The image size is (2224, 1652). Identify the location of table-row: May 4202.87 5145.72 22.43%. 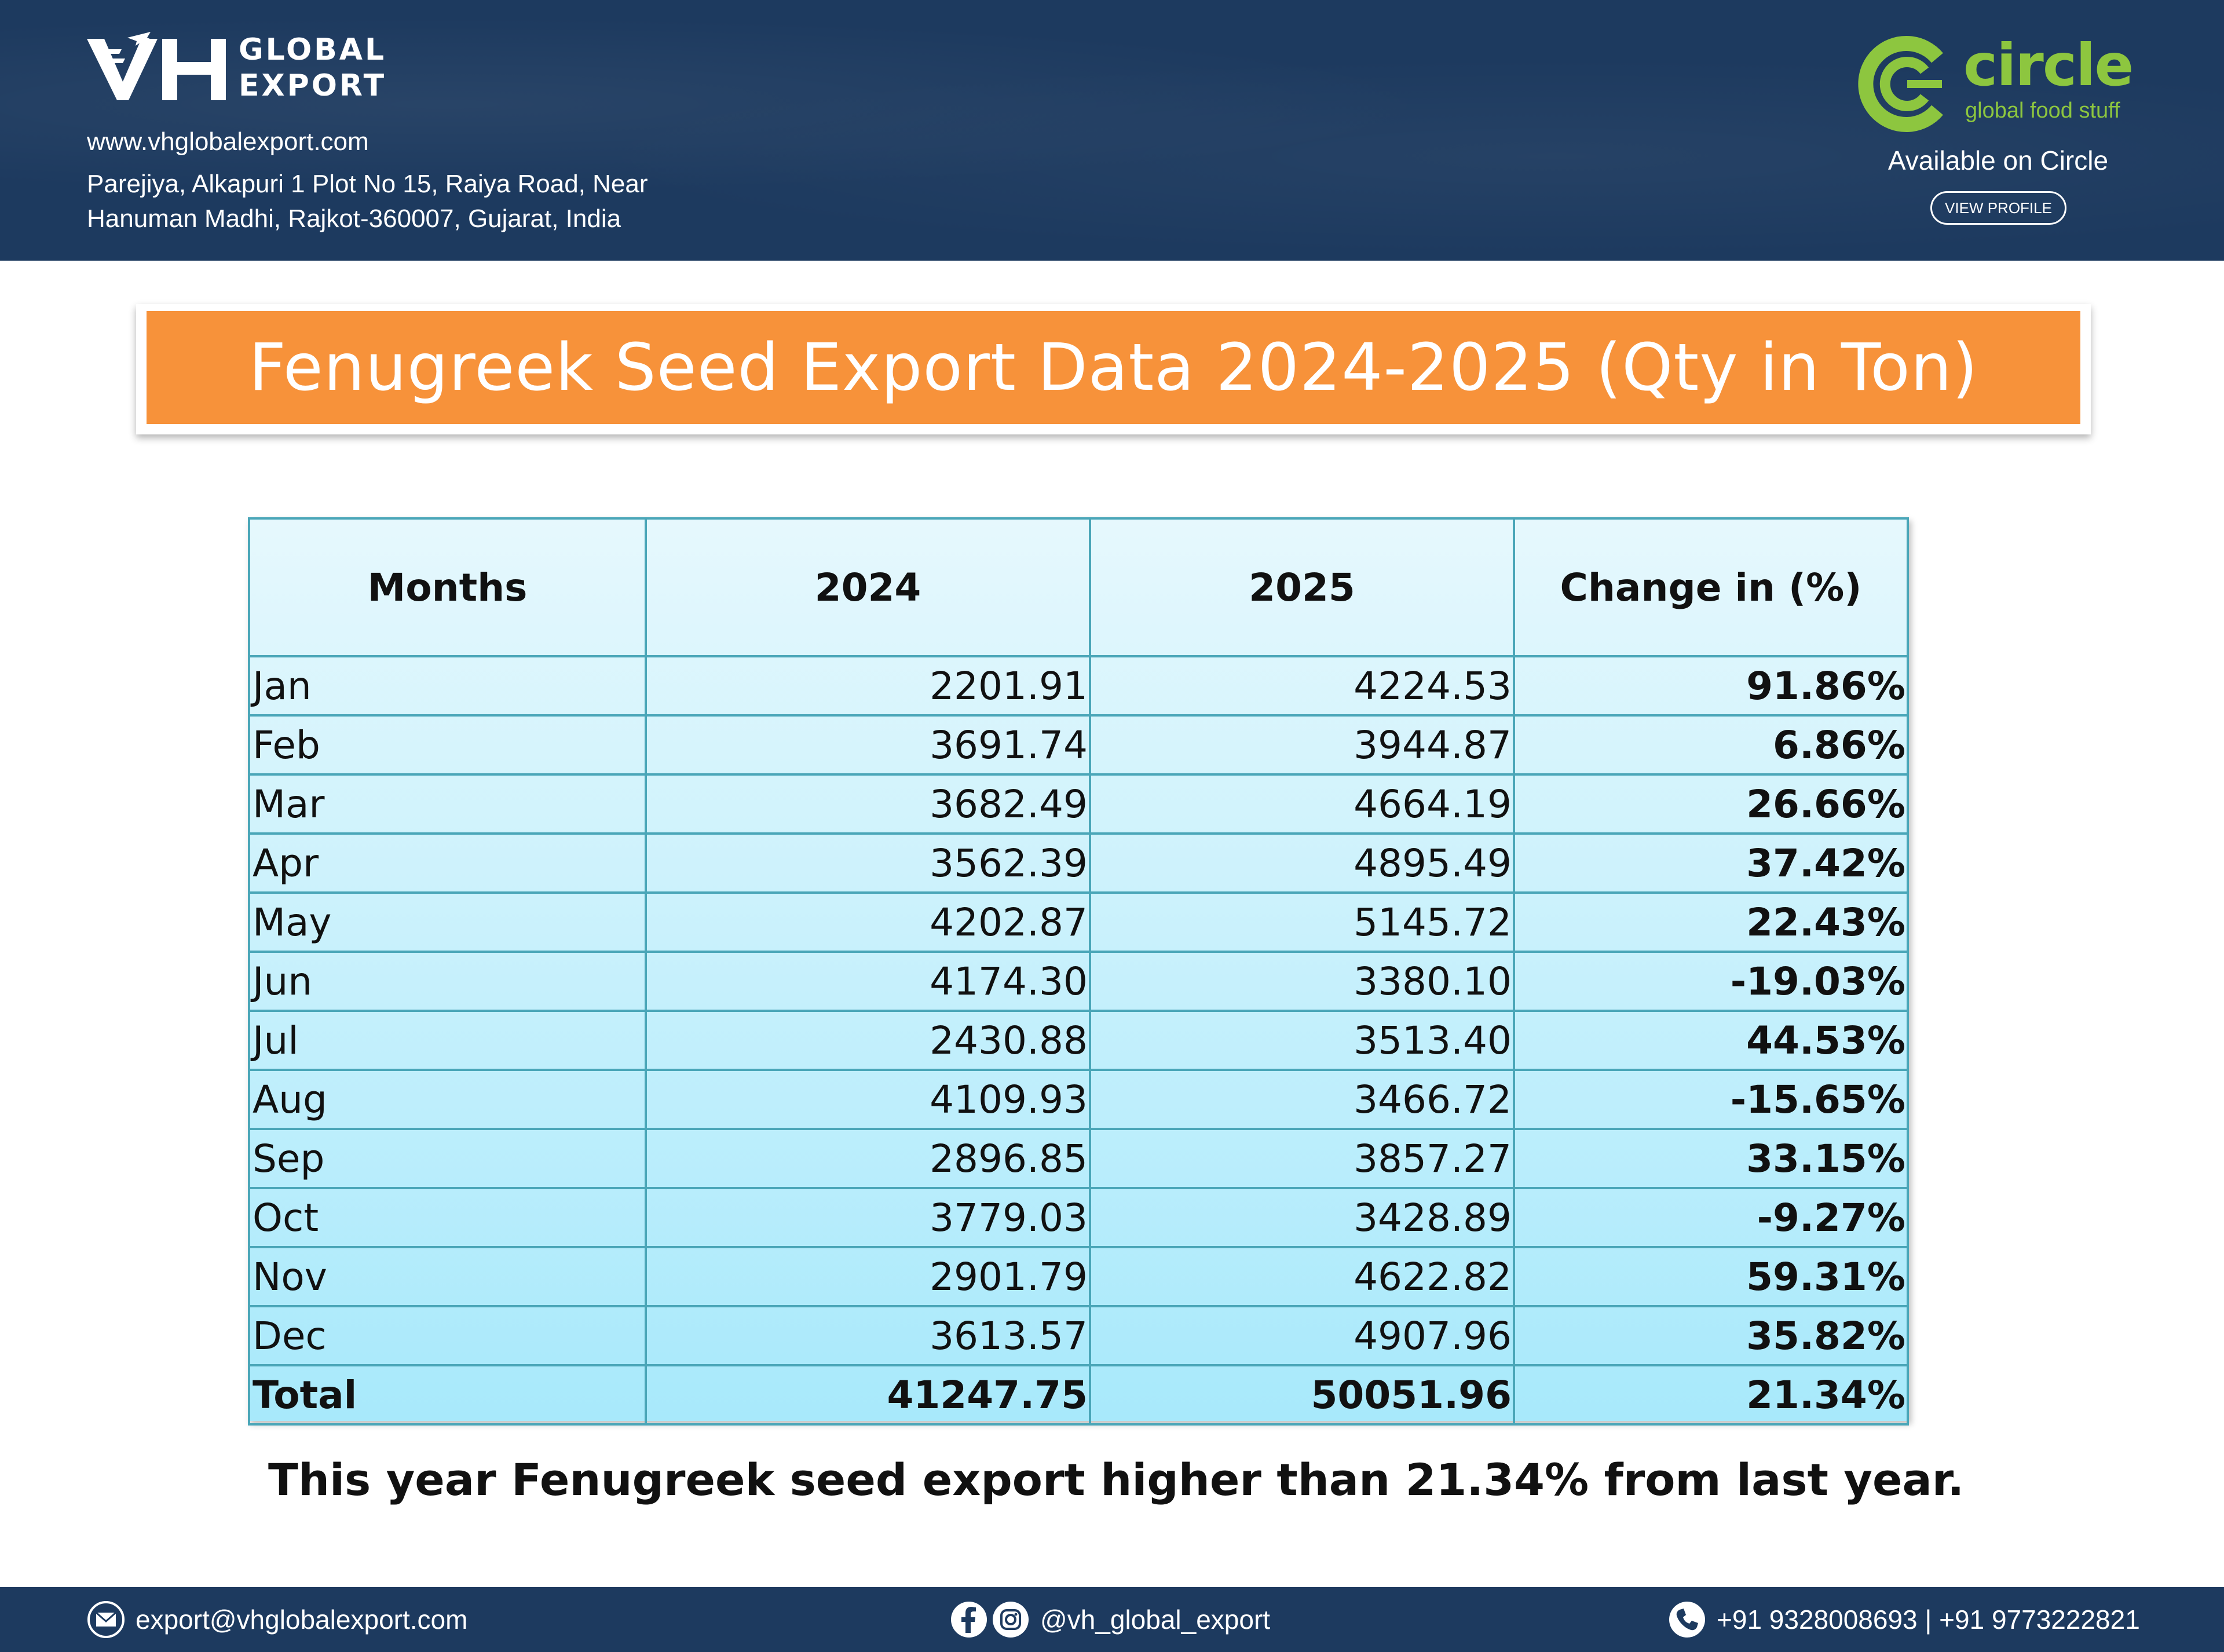
(1078, 922).